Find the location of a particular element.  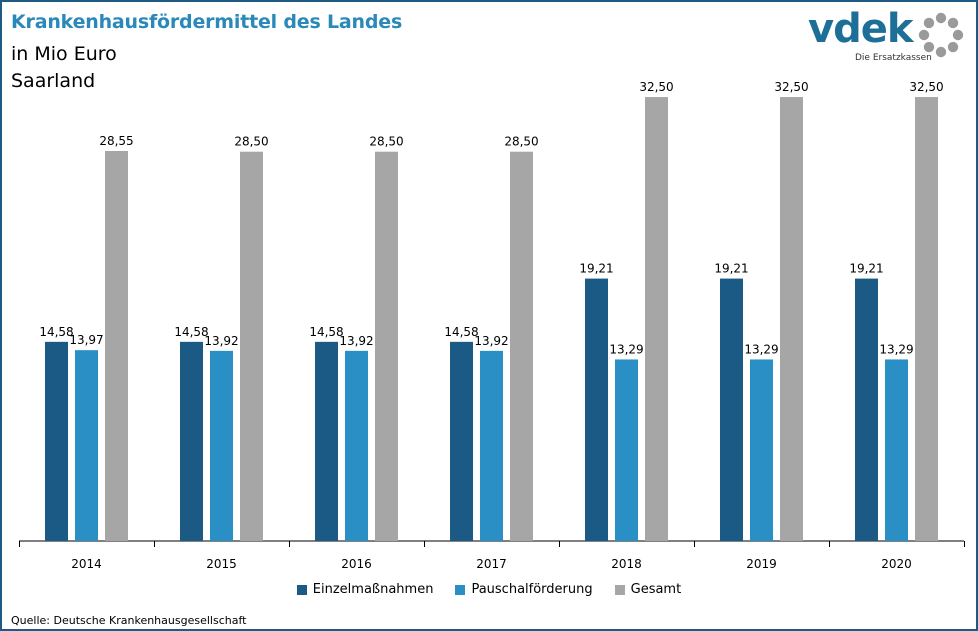

data-label-einzel-2020: 19,21 is located at coordinates (866, 269).